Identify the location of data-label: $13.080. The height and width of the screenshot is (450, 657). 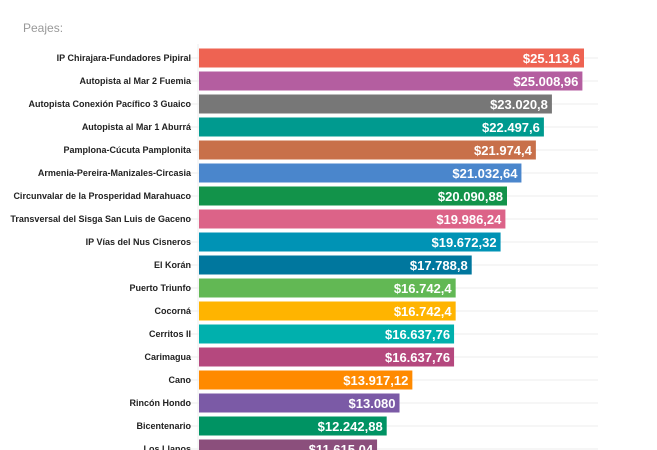
(372, 403).